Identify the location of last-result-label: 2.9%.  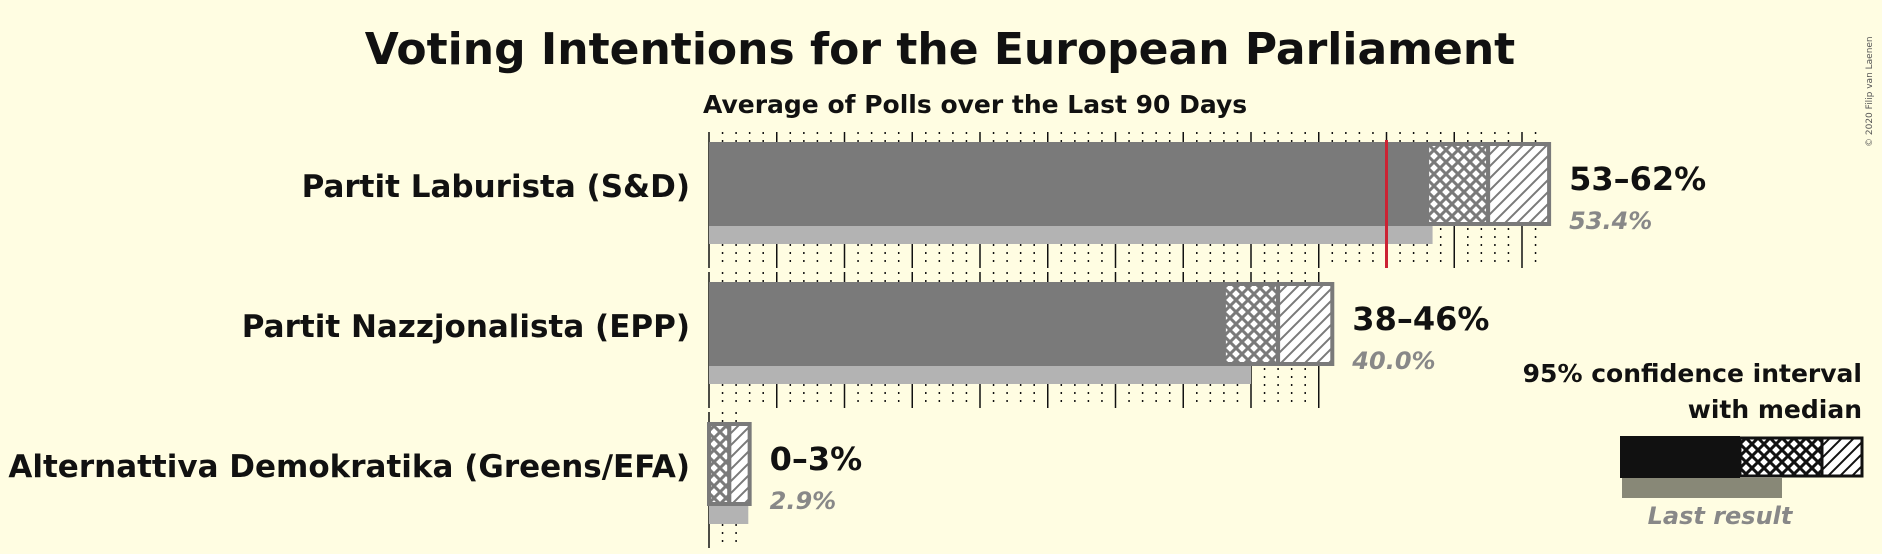
(803, 501).